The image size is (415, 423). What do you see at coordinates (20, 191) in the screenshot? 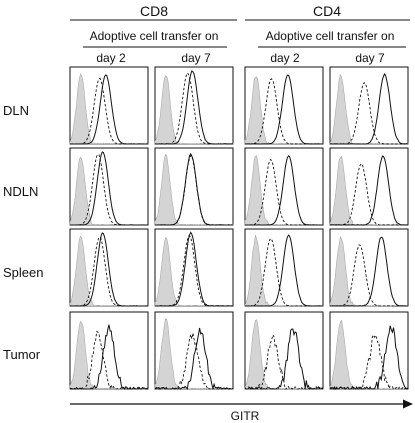
I see `row-label-ndln: NDLN` at bounding box center [20, 191].